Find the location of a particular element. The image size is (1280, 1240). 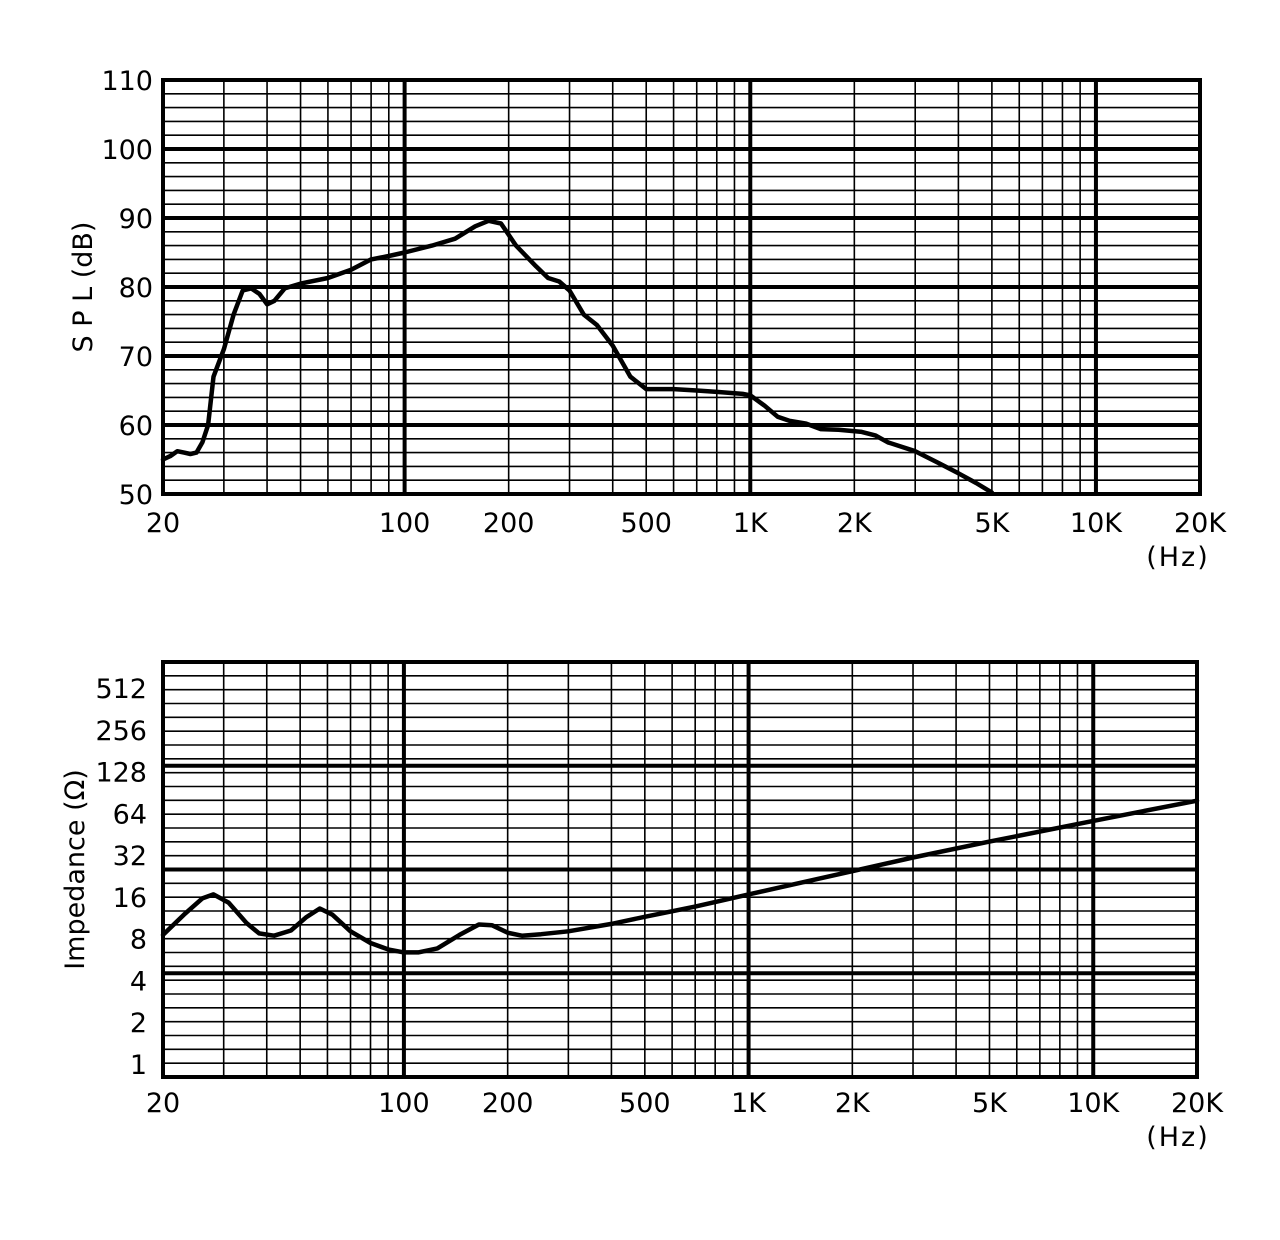

y-tick-label: 100 is located at coordinates (127, 150).